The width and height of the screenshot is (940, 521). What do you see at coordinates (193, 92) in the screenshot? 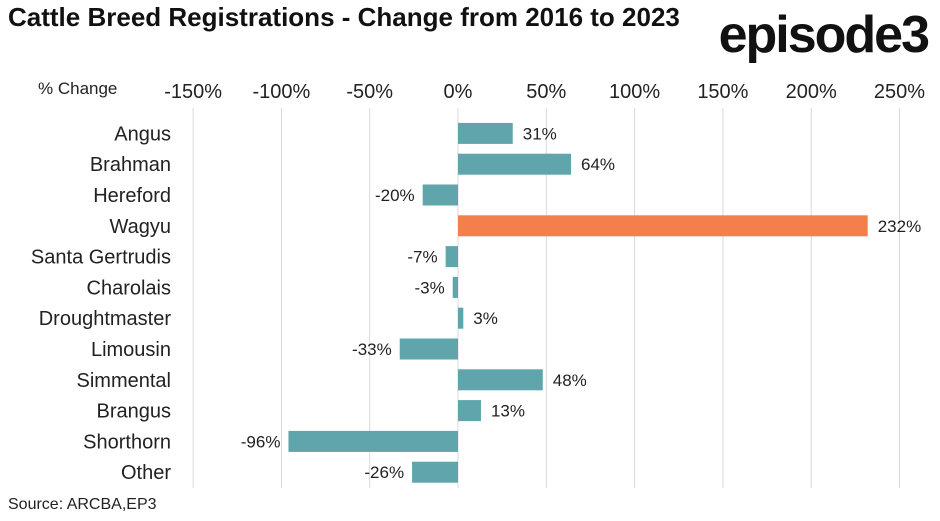
I see `x-tick-label: -150%` at bounding box center [193, 92].